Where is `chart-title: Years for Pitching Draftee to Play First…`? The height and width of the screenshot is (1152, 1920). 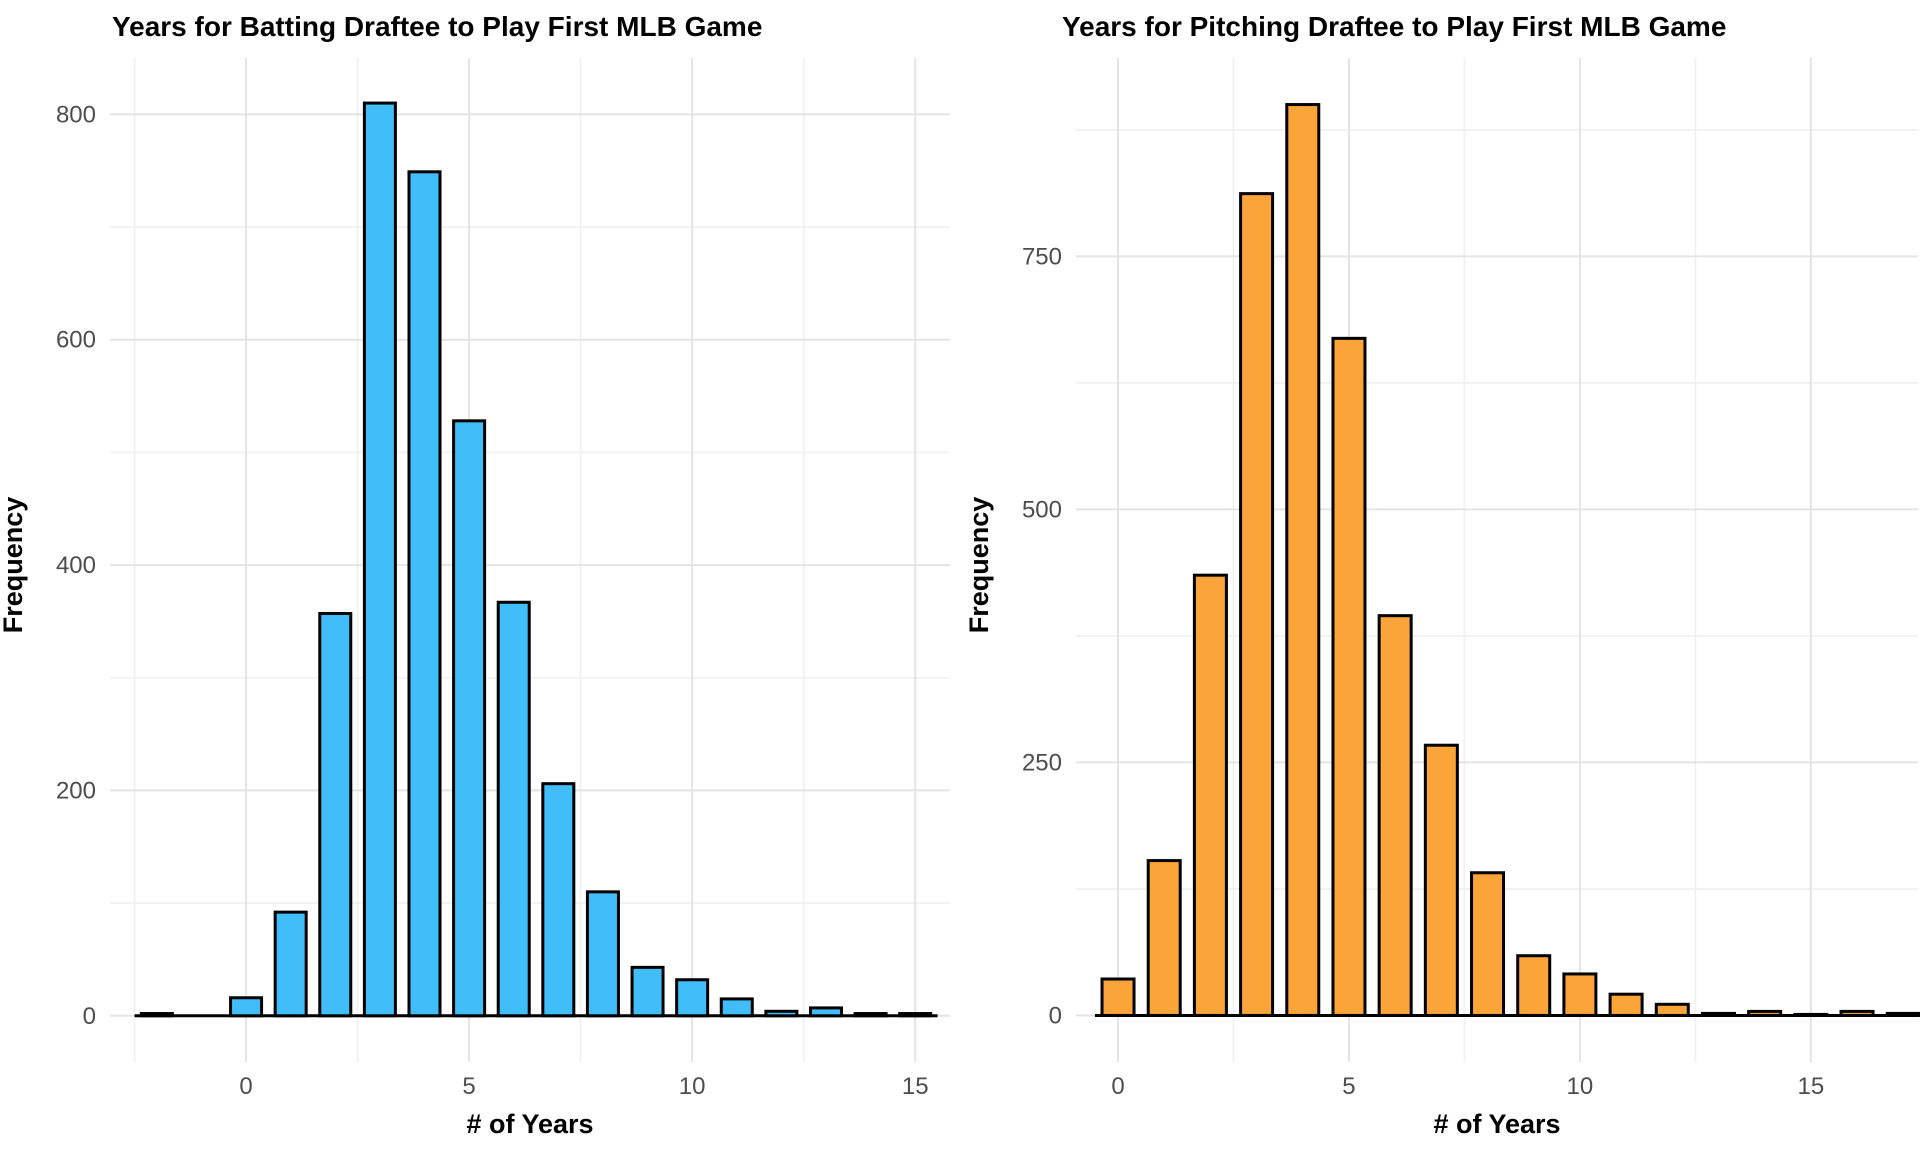 chart-title: Years for Pitching Draftee to Play First… is located at coordinates (1394, 26).